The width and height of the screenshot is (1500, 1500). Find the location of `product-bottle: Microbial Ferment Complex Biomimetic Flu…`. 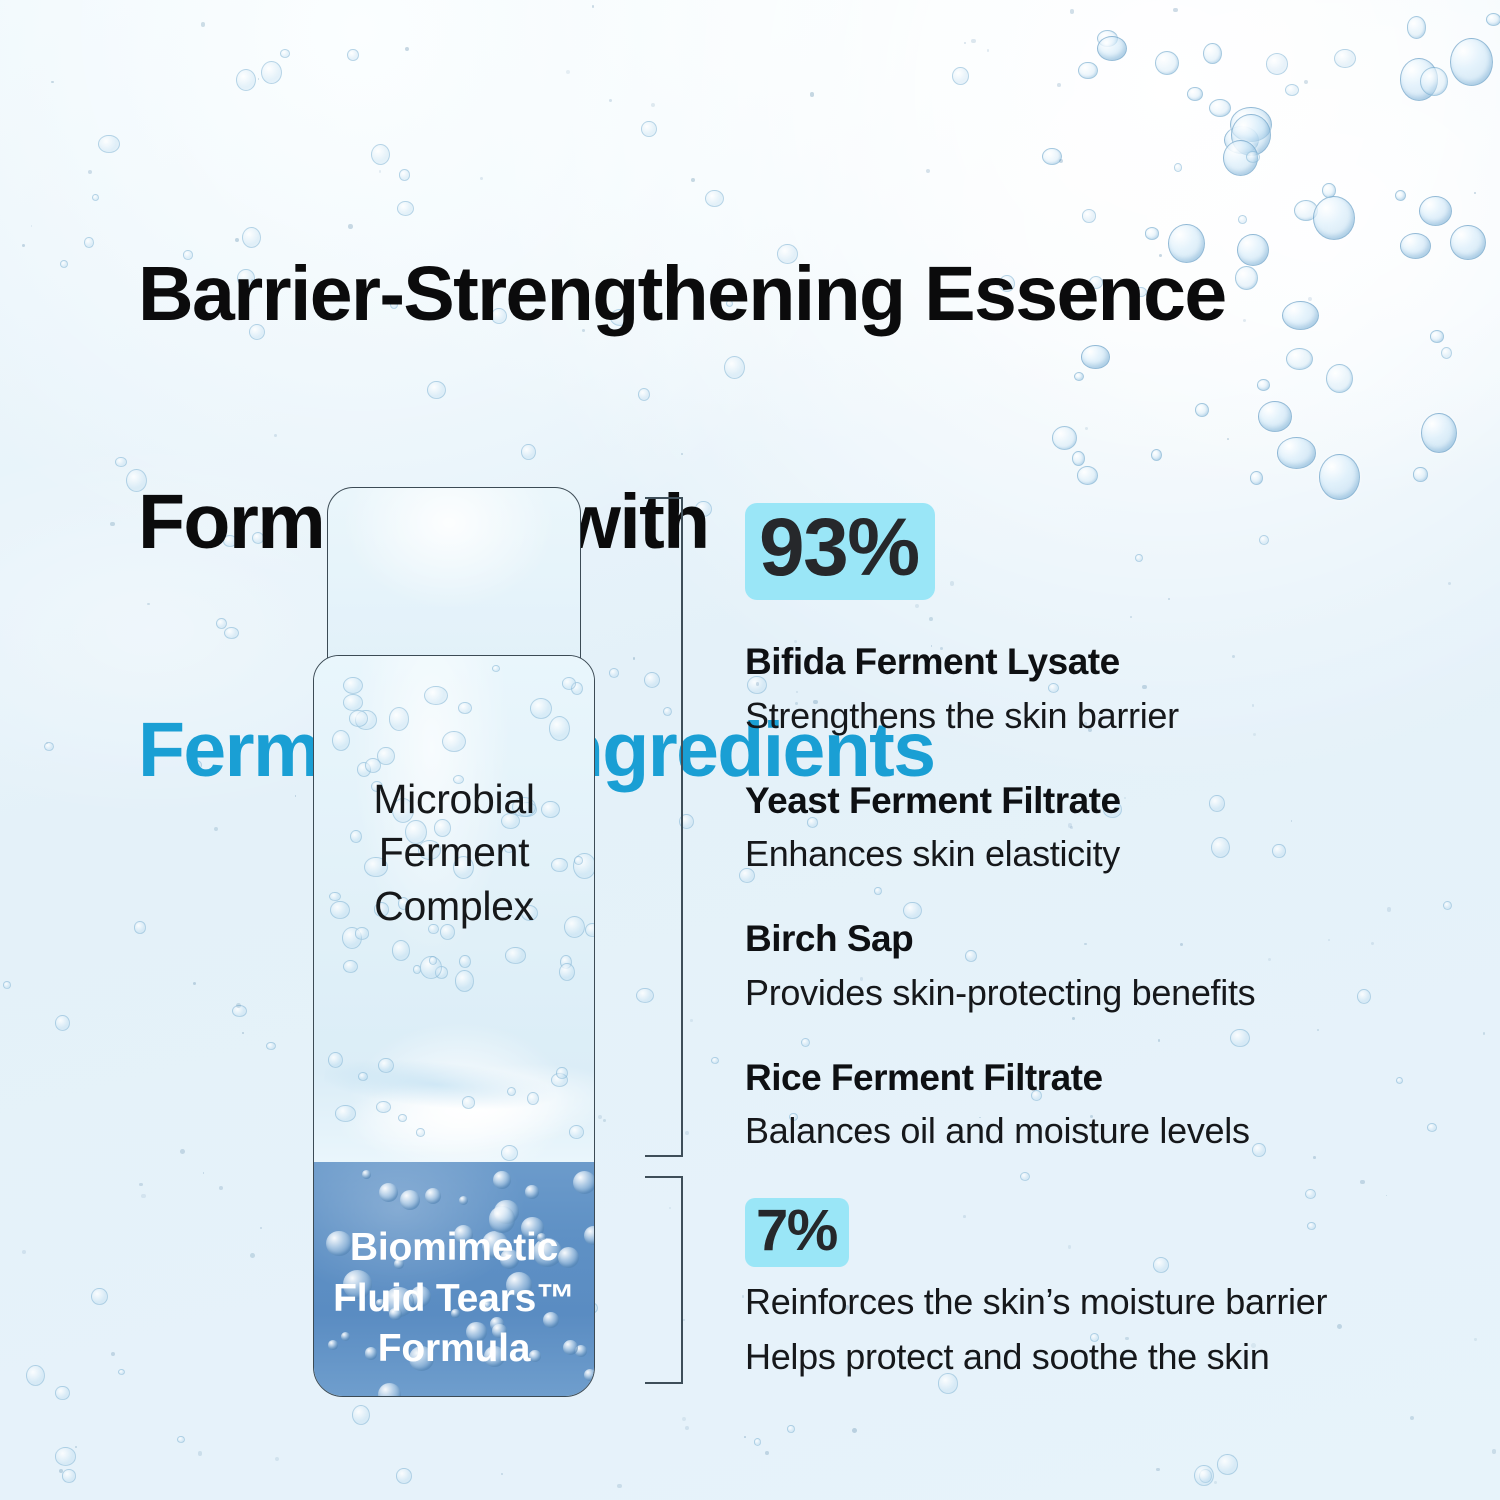

product-bottle: Microbial Ferment Complex Biomimetic Flu… is located at coordinates (454, 942).